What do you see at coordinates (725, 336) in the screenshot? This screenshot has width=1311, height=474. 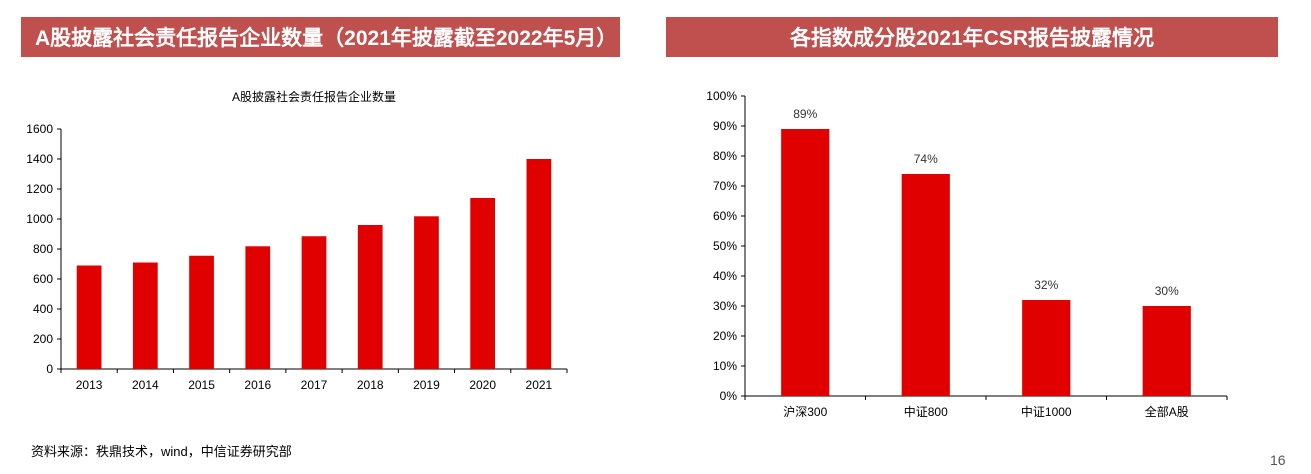 I see `chart-1-y-tick-label: 20%` at bounding box center [725, 336].